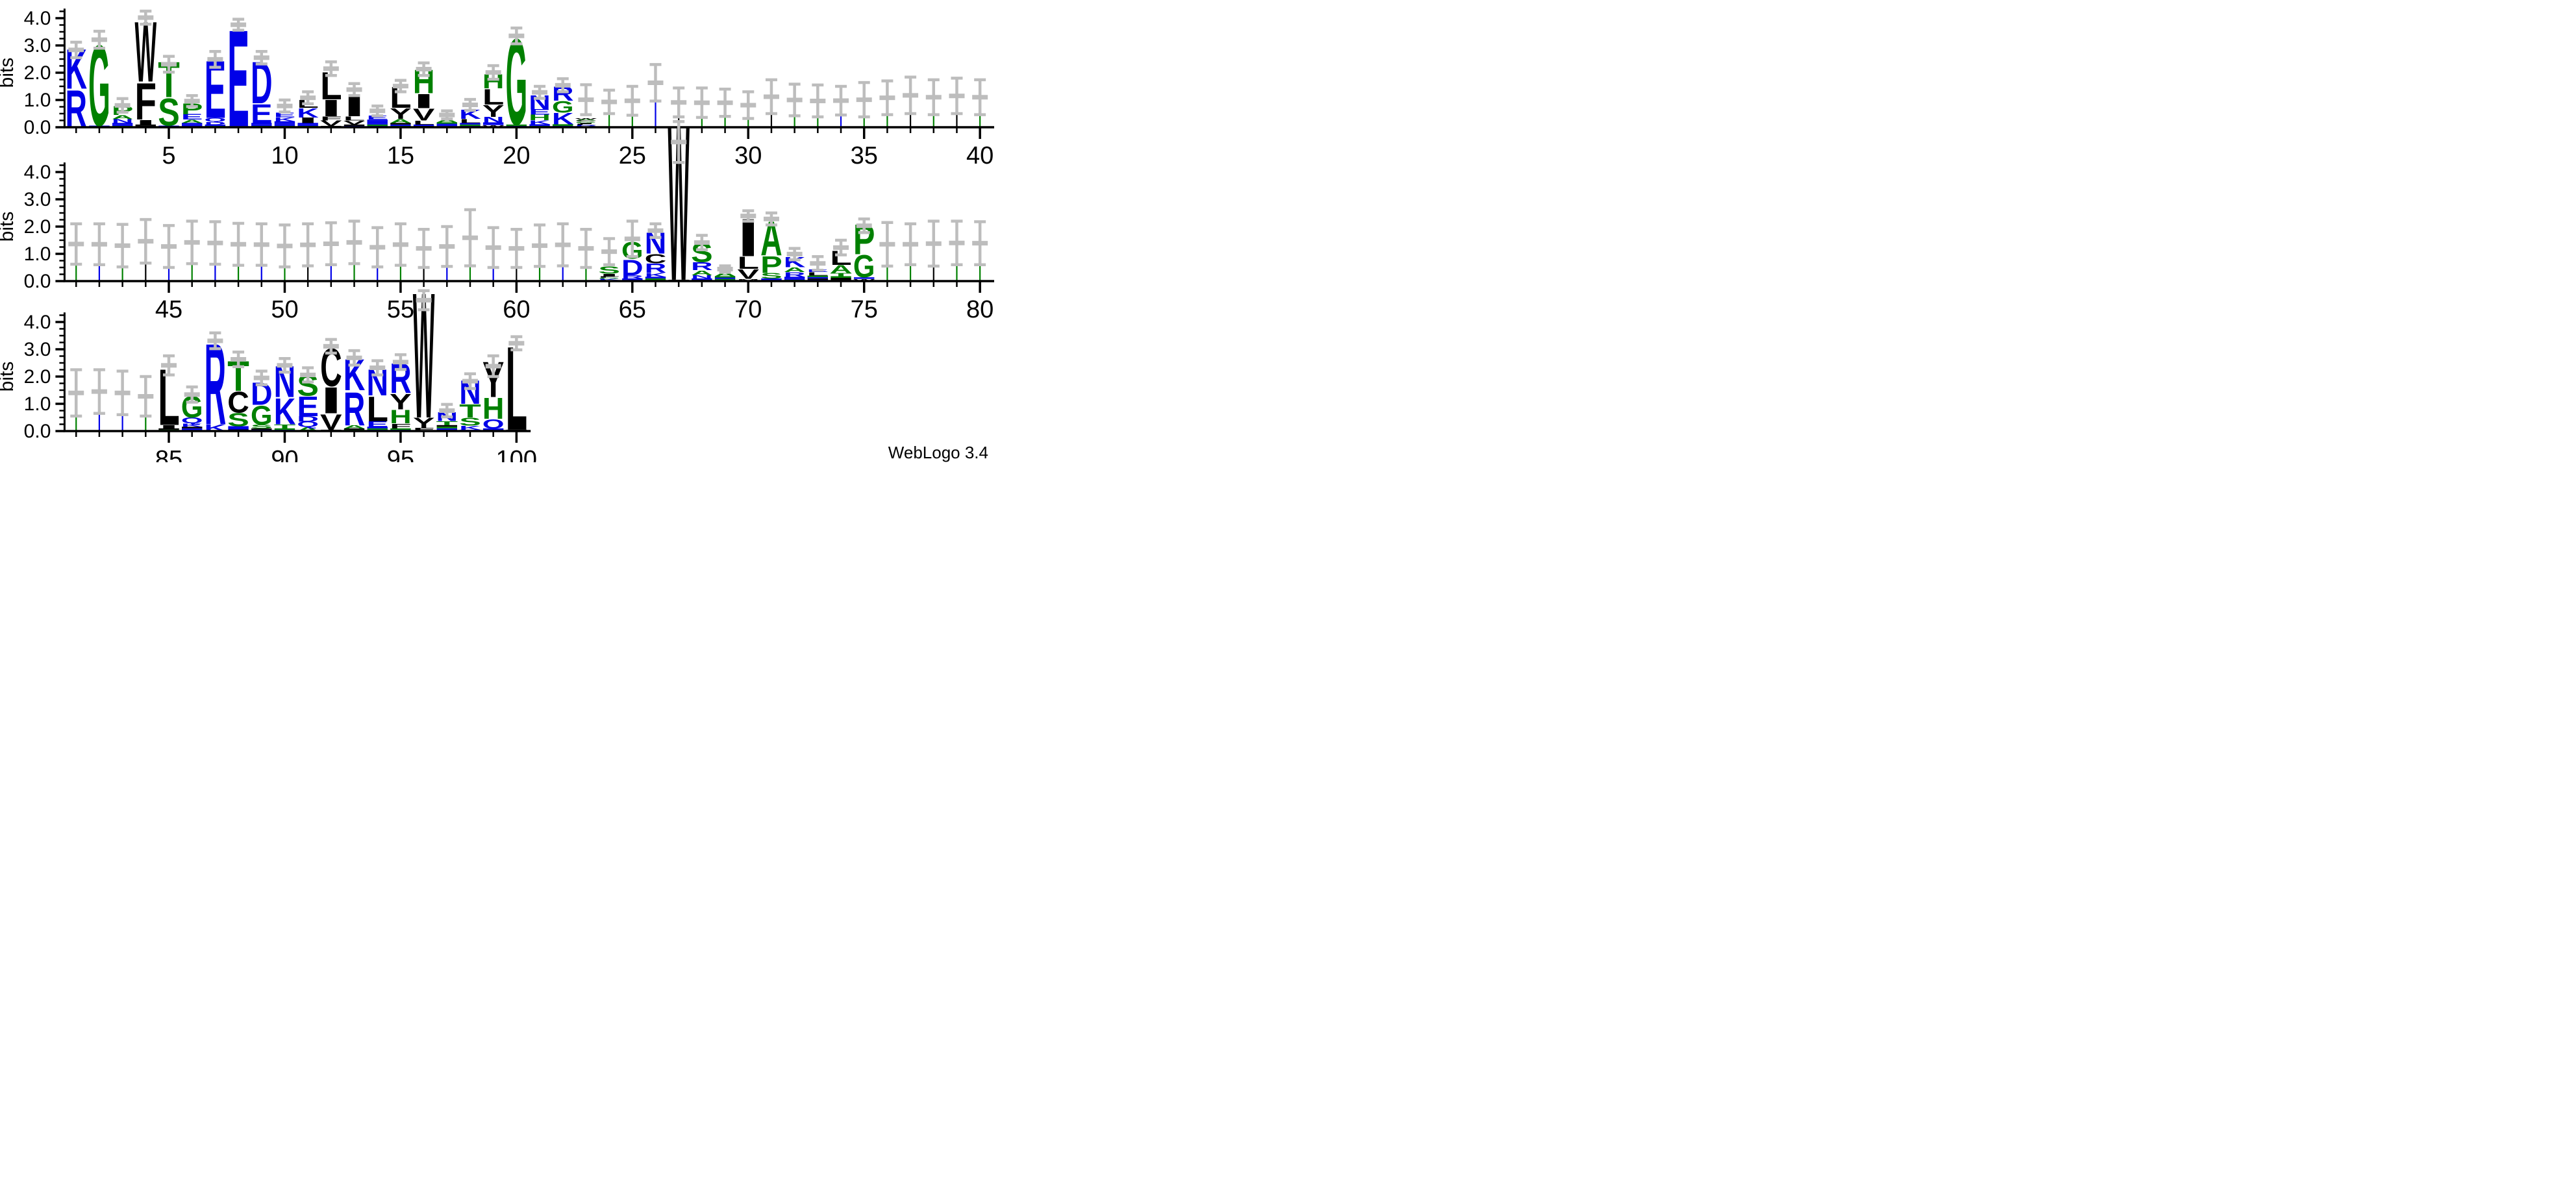  I want to click on logo-letter-S: S, so click(470, 421).